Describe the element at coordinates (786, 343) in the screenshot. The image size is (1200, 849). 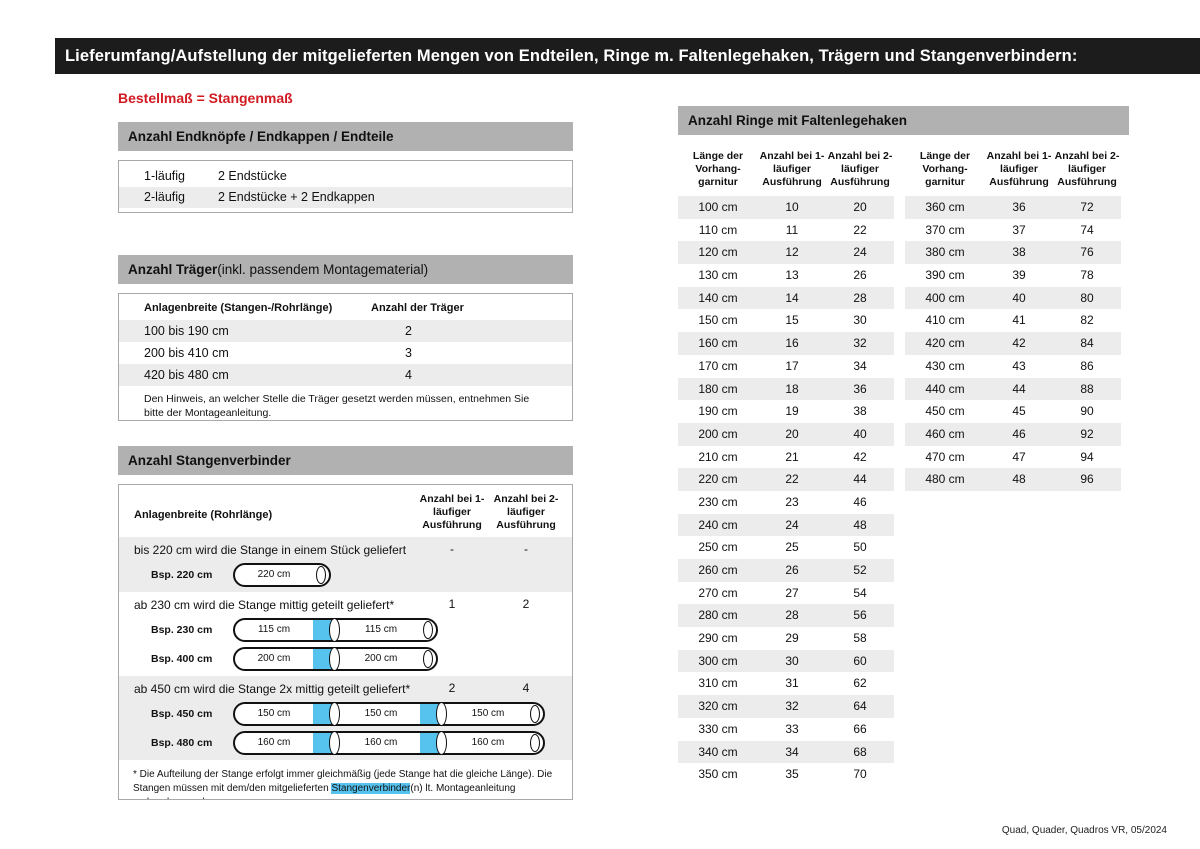
I see `table-row: 160 cm 16 32` at that location.